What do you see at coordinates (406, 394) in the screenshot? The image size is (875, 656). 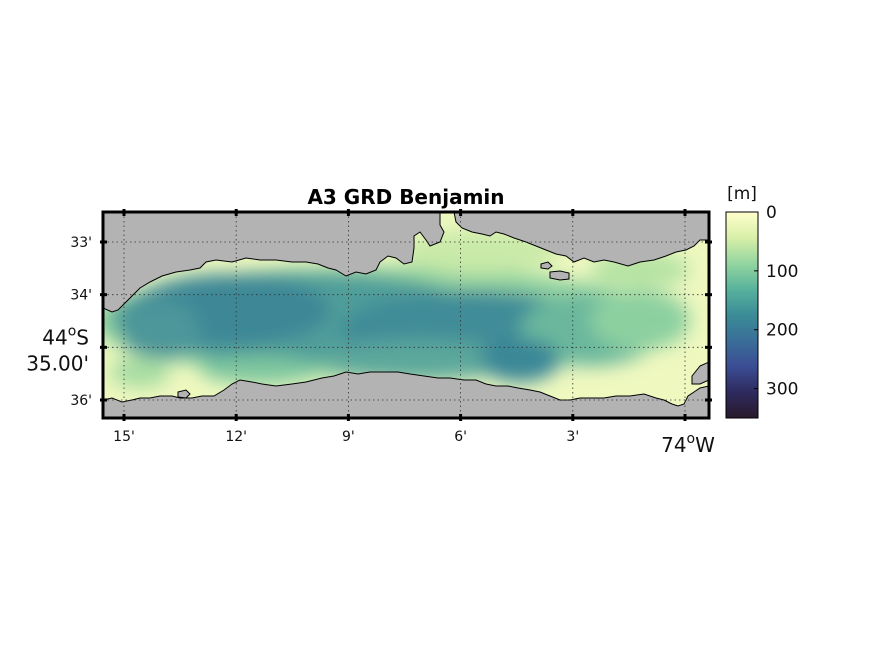 I see `land-south` at bounding box center [406, 394].